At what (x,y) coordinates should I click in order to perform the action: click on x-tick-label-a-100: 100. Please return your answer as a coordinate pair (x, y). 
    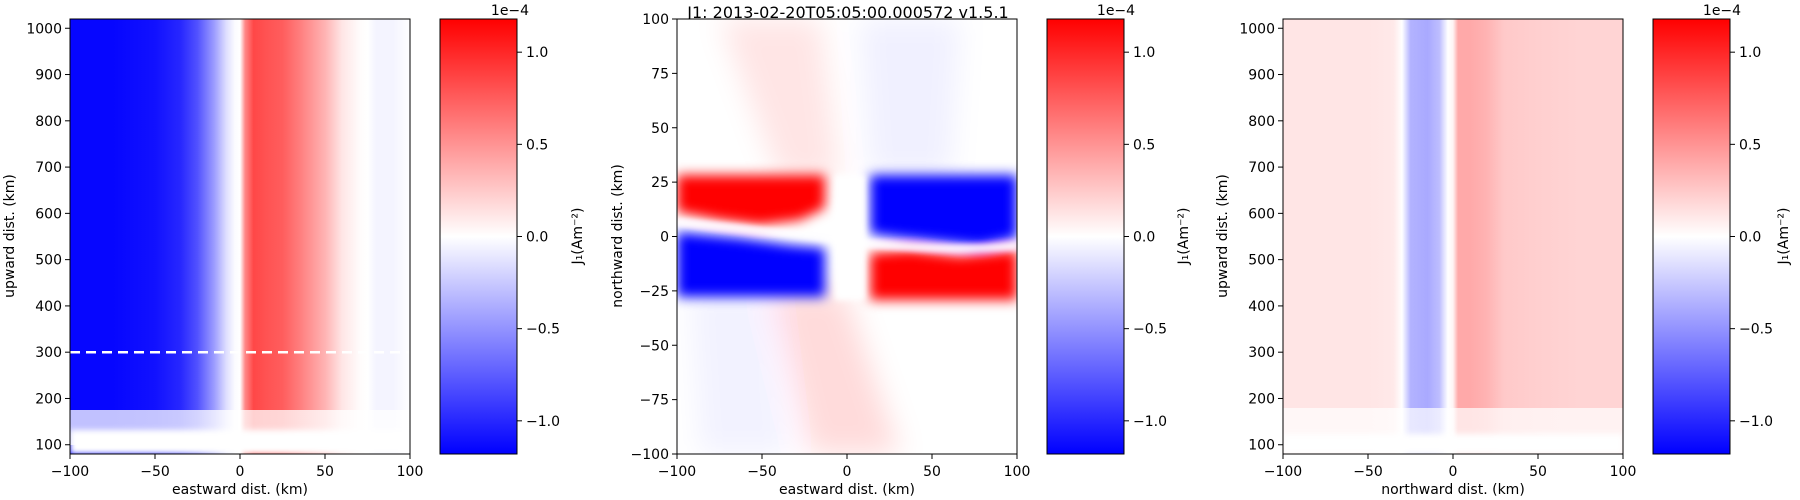
    Looking at the image, I should click on (410, 472).